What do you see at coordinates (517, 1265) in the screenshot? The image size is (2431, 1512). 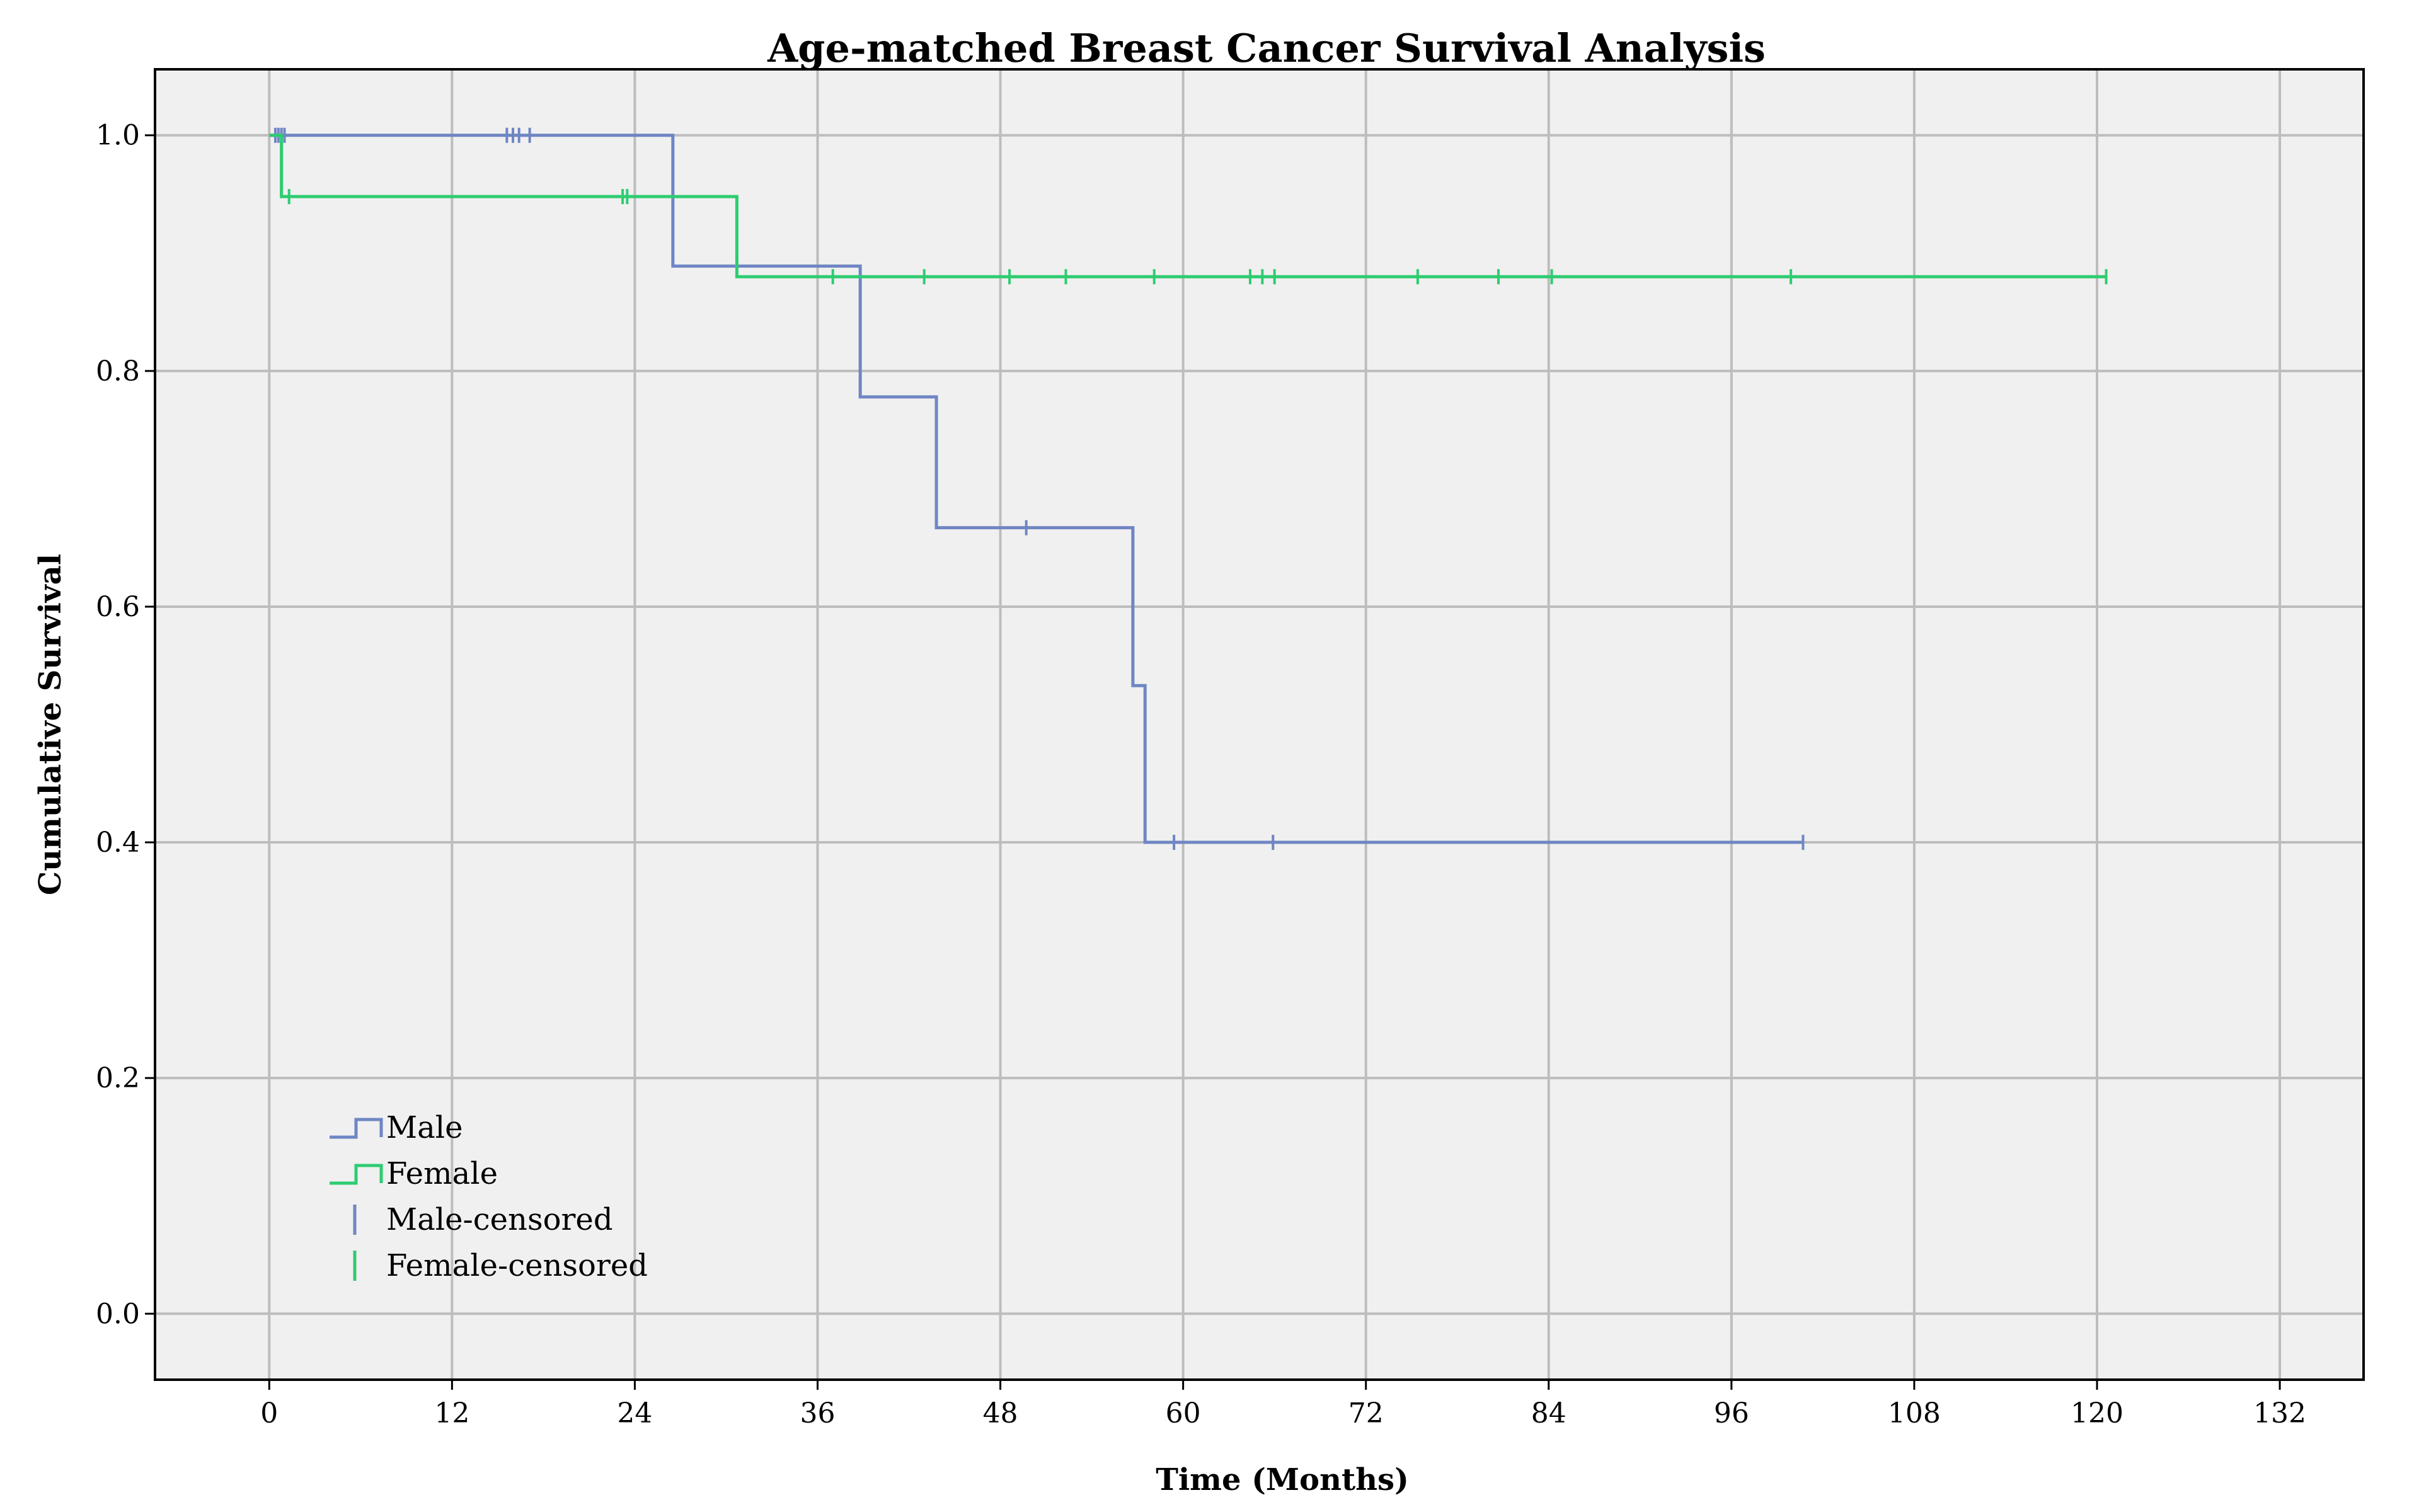 I see `legend-female-censored-label: Female-censored` at bounding box center [517, 1265].